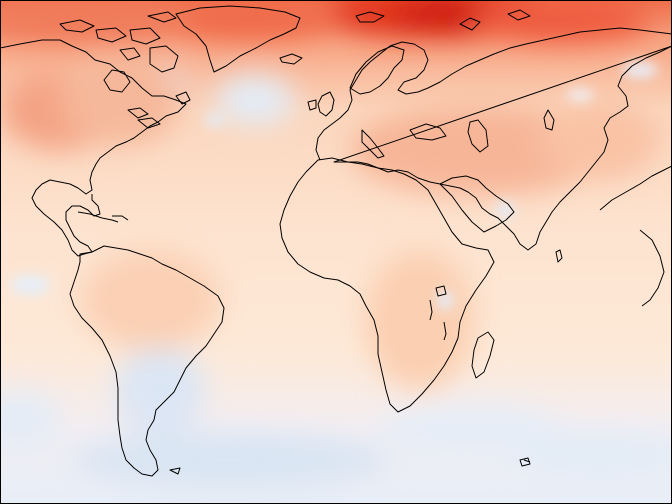  What do you see at coordinates (291, 59) in the screenshot?
I see `coastline-iceland` at bounding box center [291, 59].